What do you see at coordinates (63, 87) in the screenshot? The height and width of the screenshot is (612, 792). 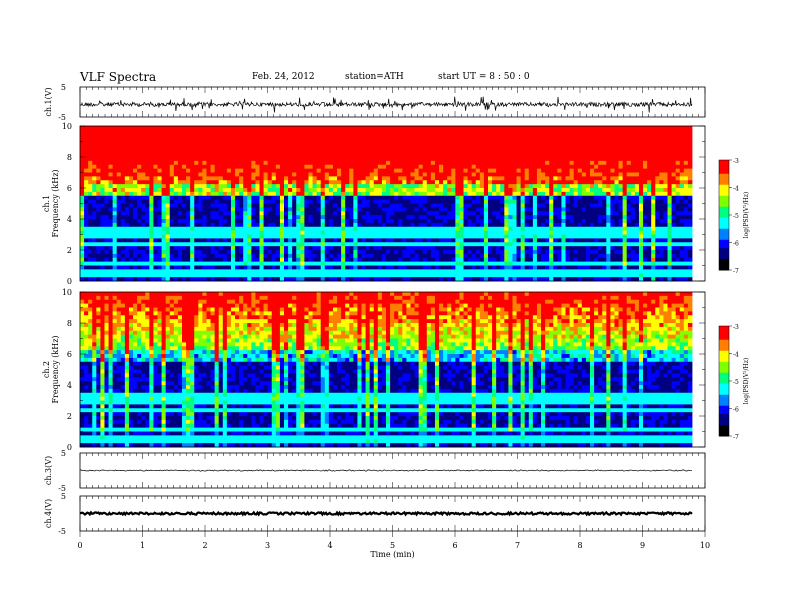 I see `ytick-label-ch1-top: 5` at bounding box center [63, 87].